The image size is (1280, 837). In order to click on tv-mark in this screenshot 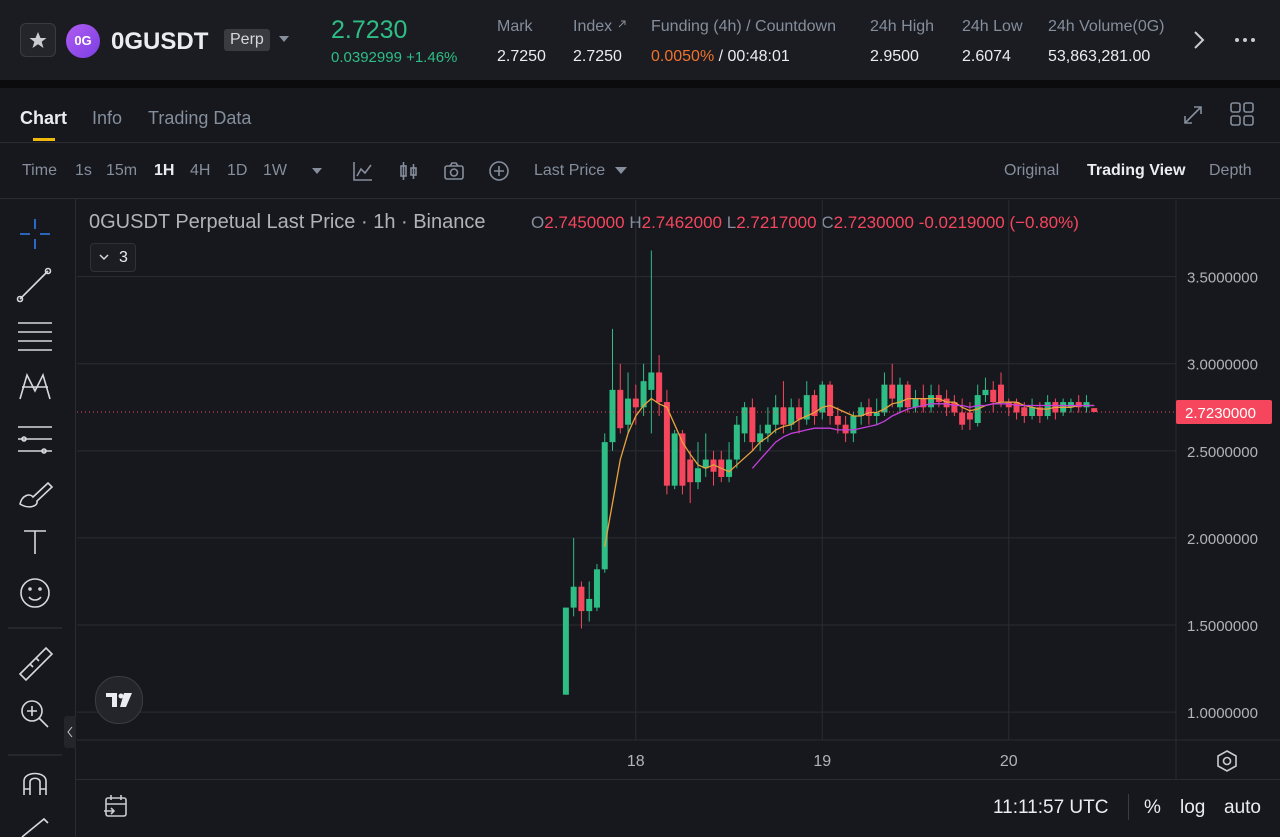, I will do `click(119, 700)`.